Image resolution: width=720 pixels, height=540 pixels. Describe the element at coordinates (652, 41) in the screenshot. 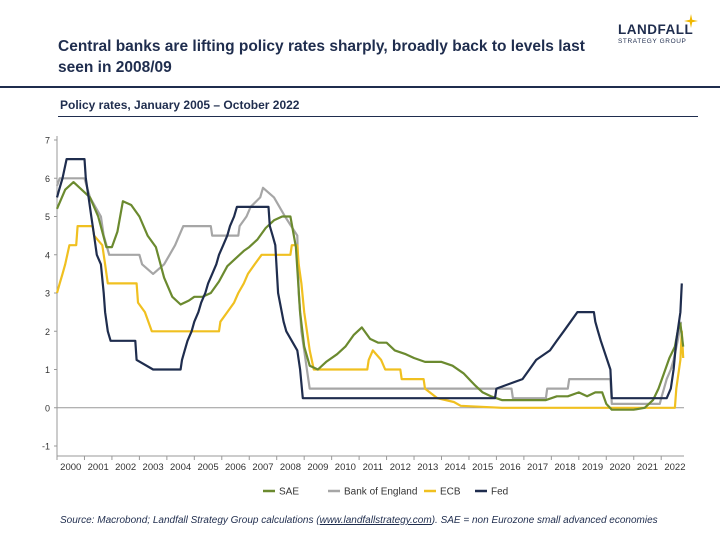

I see `logo-tagline: STRATEGY GROUP` at that location.